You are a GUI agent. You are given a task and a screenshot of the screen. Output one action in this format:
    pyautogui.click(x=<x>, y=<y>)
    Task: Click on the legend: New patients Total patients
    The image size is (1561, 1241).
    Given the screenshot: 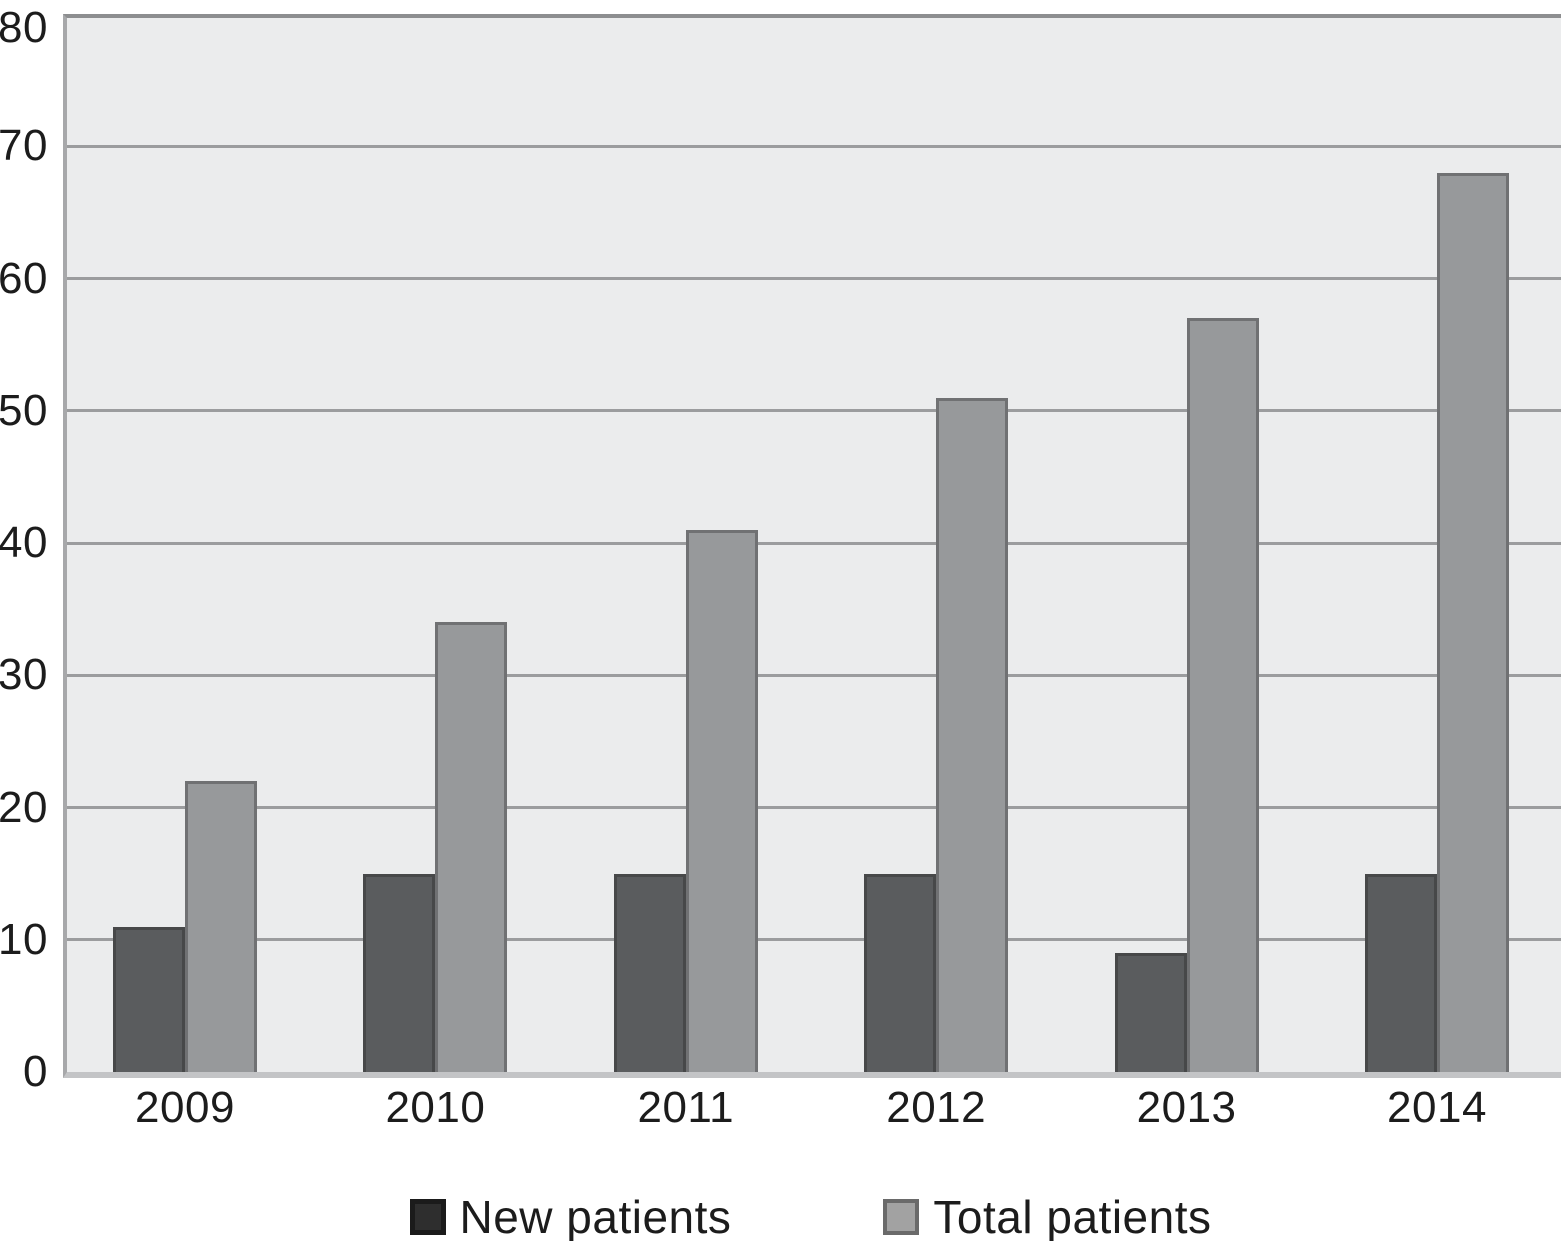 What is the action you would take?
    pyautogui.click(x=810, y=1216)
    